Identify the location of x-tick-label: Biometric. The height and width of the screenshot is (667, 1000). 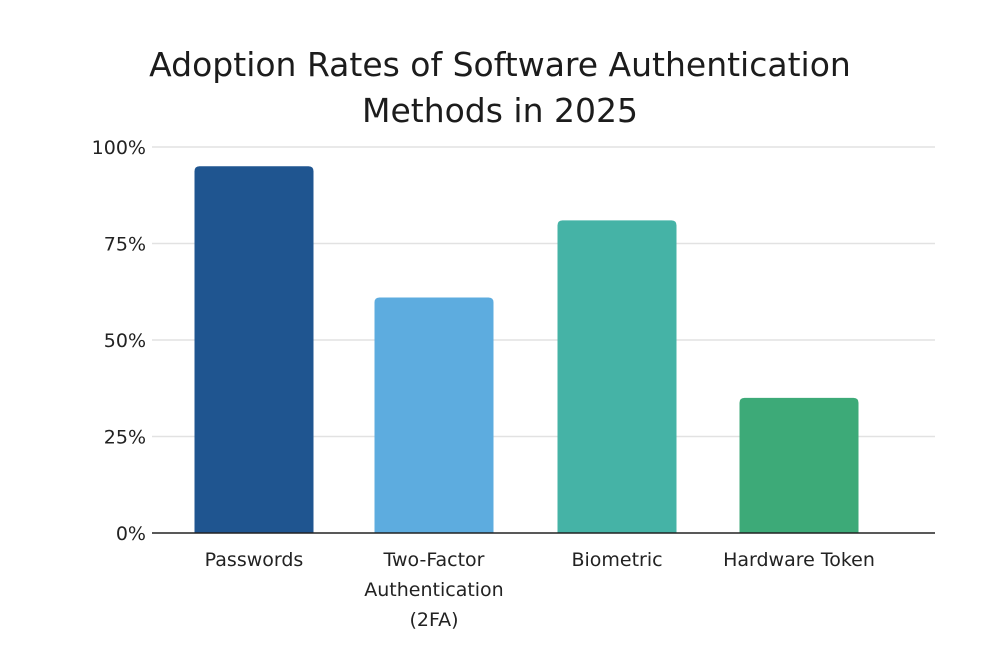
(616, 560).